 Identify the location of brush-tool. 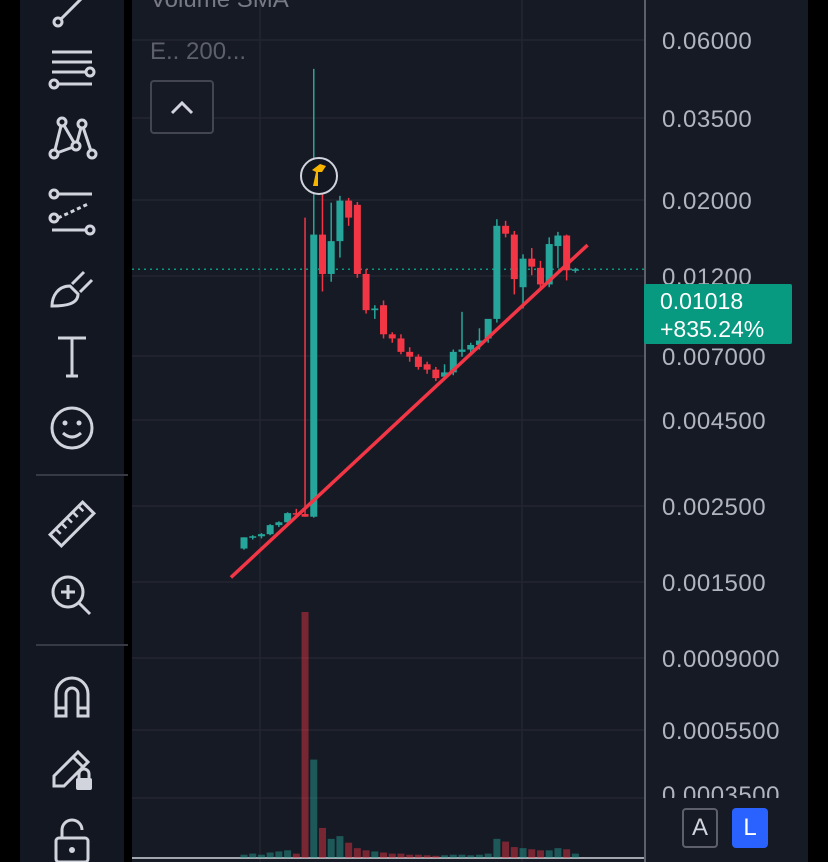
(72, 286).